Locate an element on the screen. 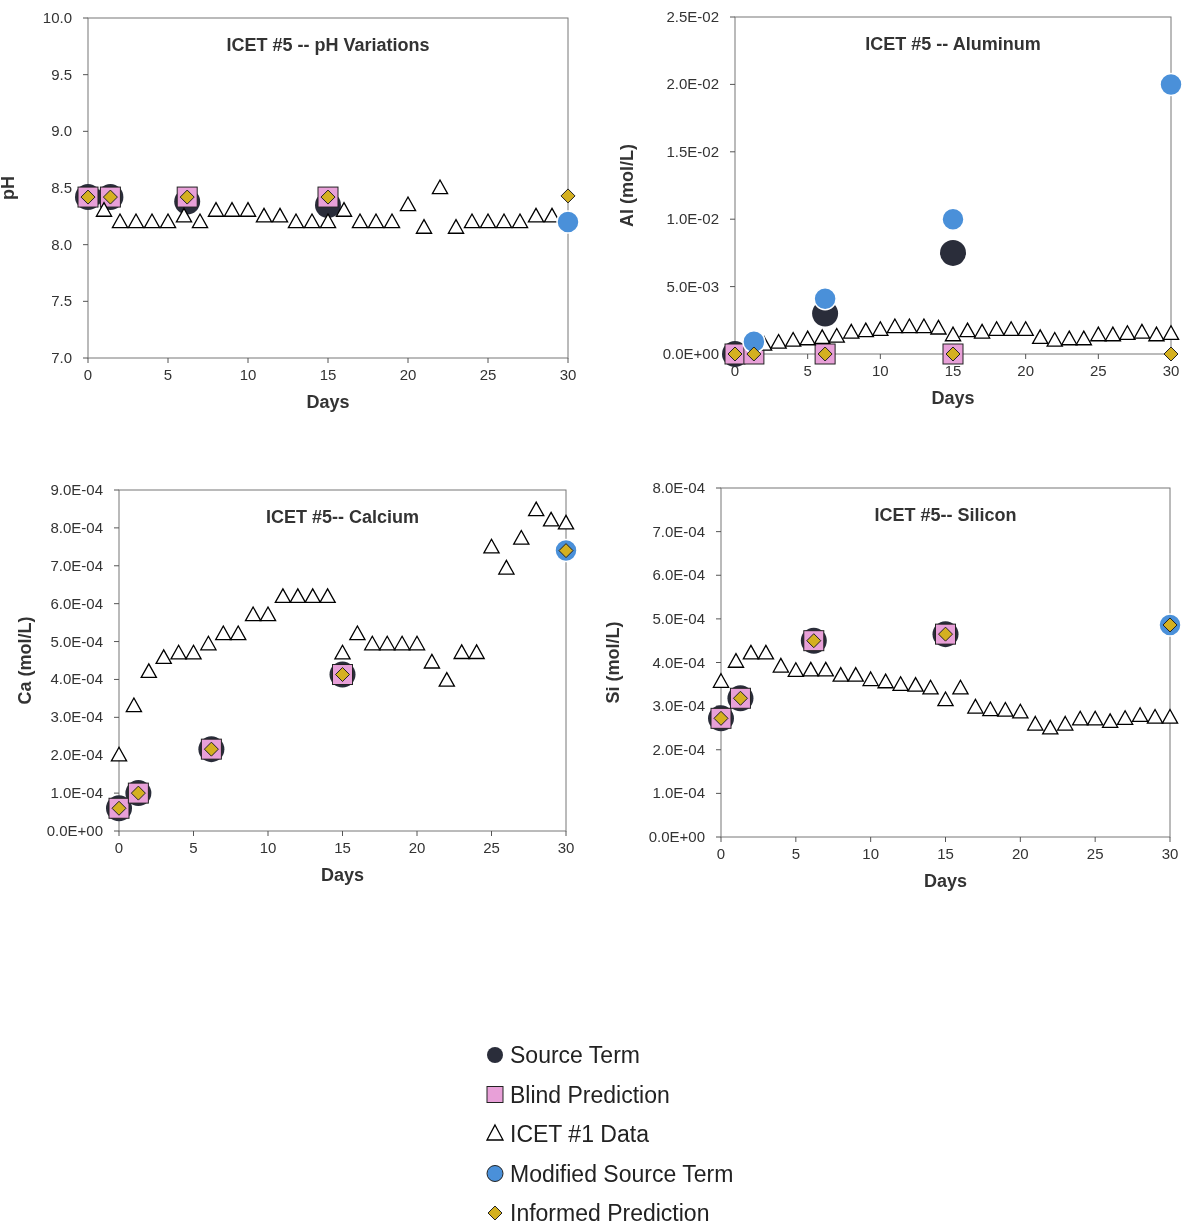 The image size is (1188, 1226). y-tick-label: 1.5E-02 is located at coordinates (692, 151).